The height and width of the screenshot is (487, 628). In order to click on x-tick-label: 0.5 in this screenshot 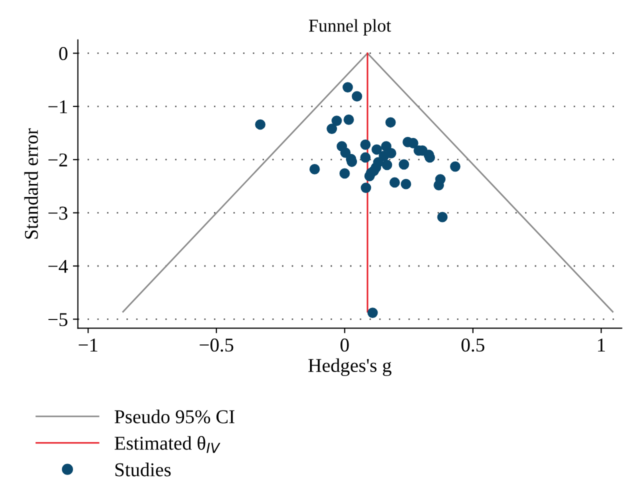, I will do `click(473, 345)`.